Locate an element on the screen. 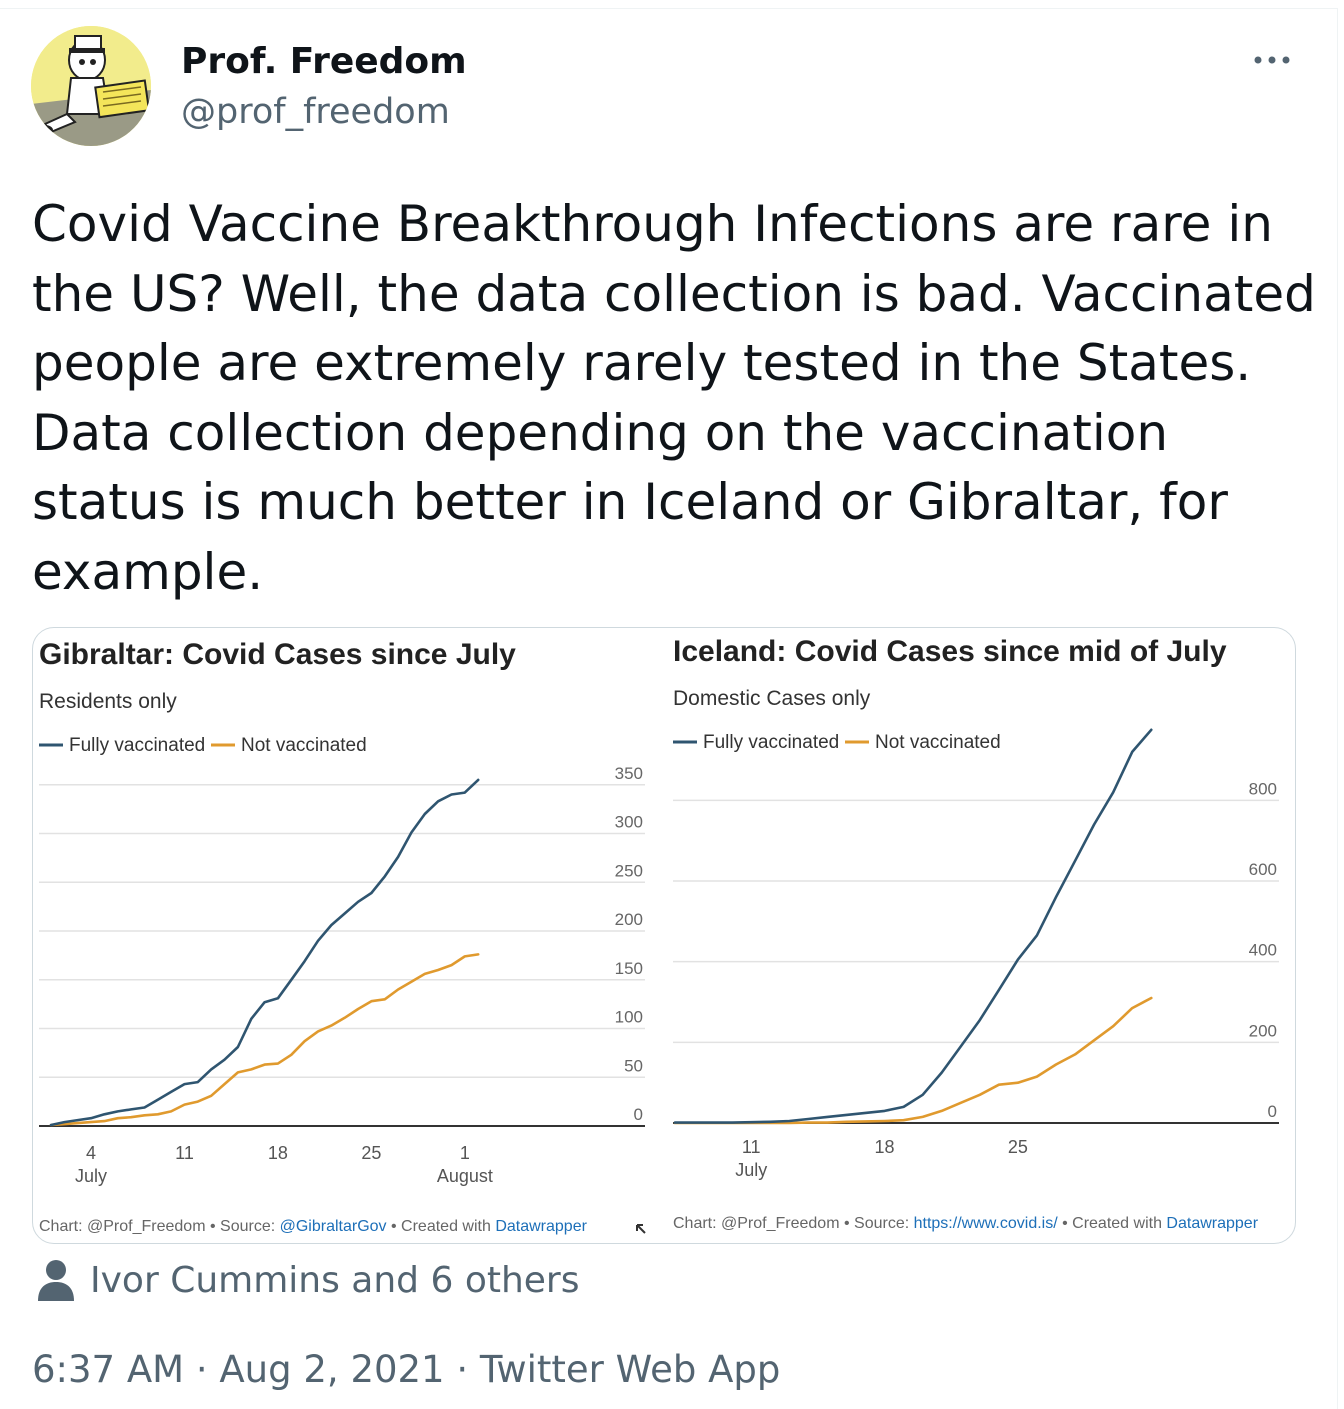 This screenshot has width=1344, height=1409. chart-subtitle: Residents only is located at coordinates (108, 701).